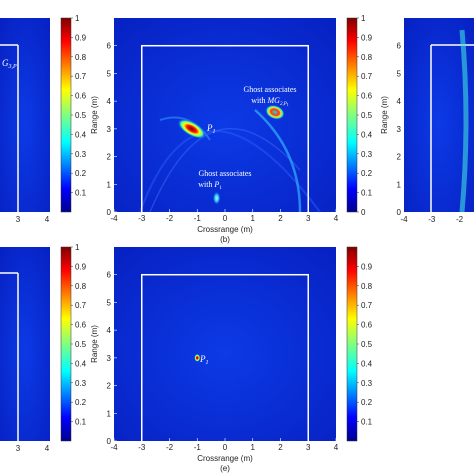 The height and width of the screenshot is (474, 474). What do you see at coordinates (336, 447) in the screenshot?
I see `panel-e-xtick-label: 4` at bounding box center [336, 447].